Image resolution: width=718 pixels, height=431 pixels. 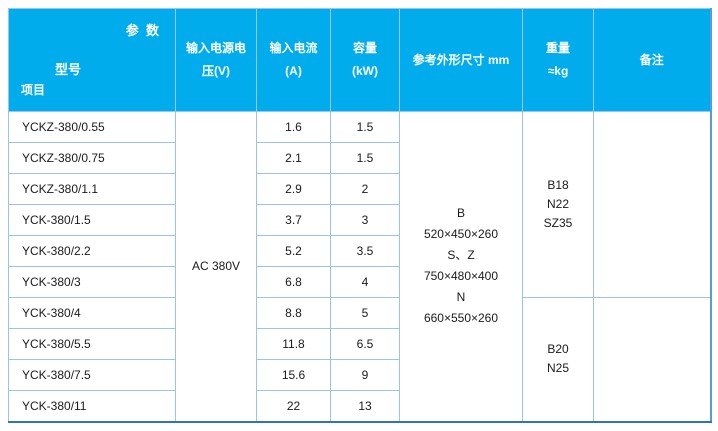 What do you see at coordinates (293, 189) in the screenshot?
I see `current-cell: 2.9` at bounding box center [293, 189].